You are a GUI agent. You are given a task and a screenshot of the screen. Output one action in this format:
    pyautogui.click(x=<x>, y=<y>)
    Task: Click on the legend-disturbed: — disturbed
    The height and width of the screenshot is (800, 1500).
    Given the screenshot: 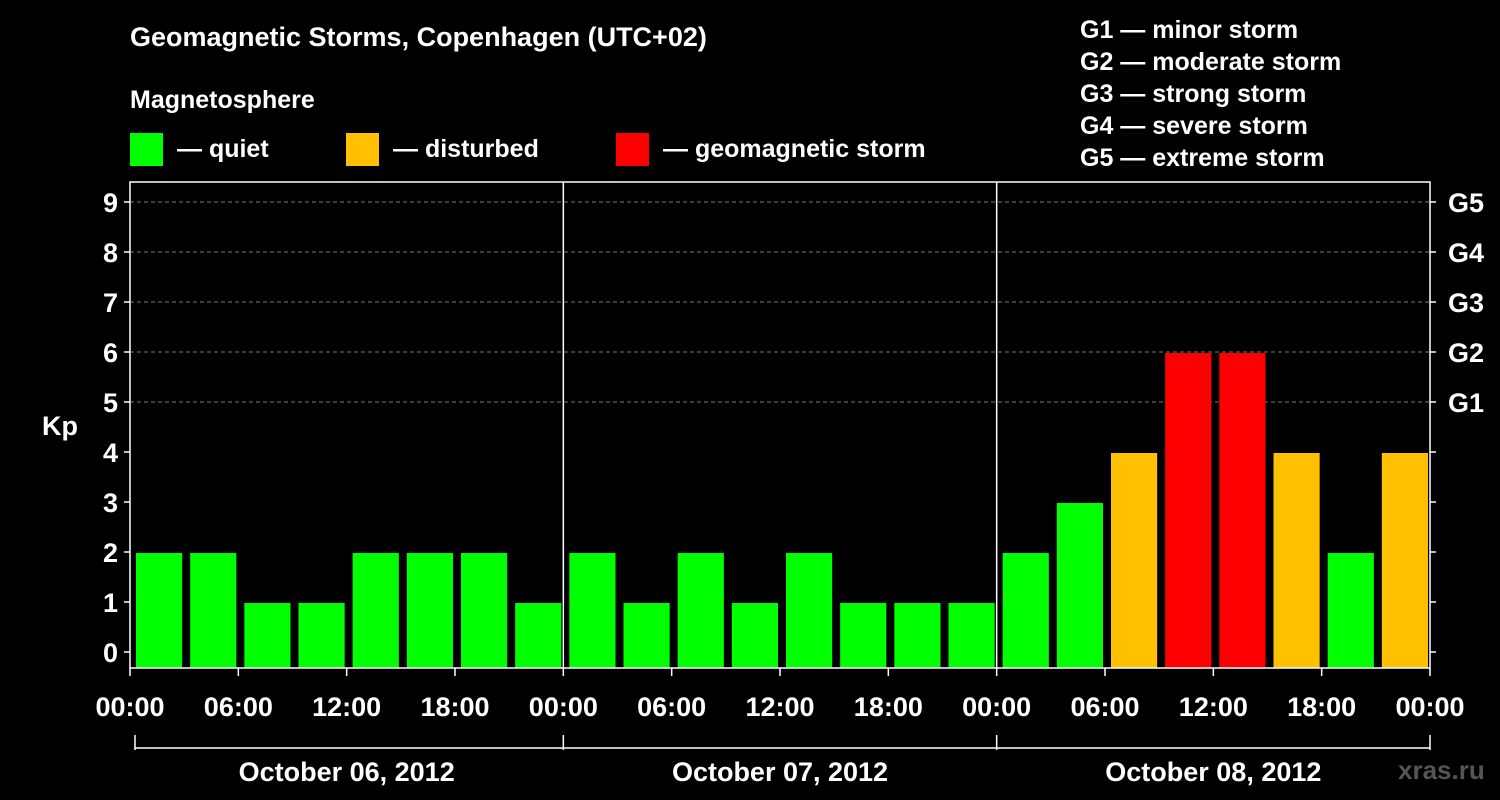 What is the action you would take?
    pyautogui.click(x=442, y=149)
    